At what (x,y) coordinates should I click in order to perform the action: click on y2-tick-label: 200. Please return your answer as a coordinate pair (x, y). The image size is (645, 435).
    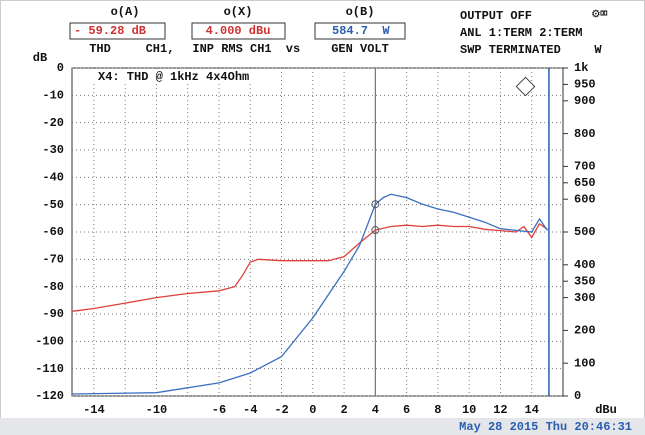
    Looking at the image, I should click on (585, 331).